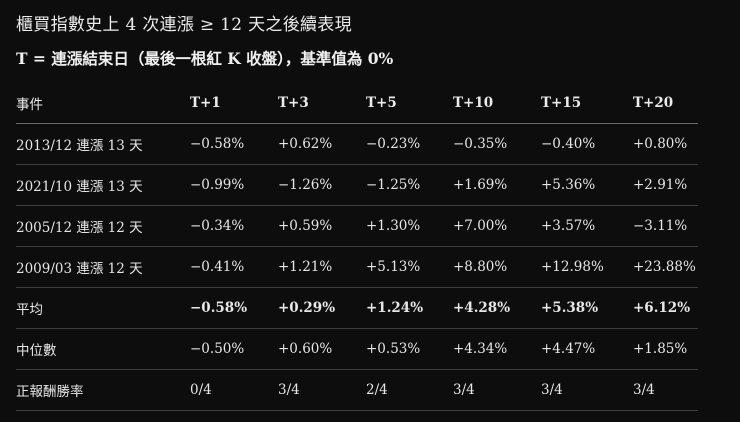  I want to click on event-cell: 中位數, so click(103, 349).